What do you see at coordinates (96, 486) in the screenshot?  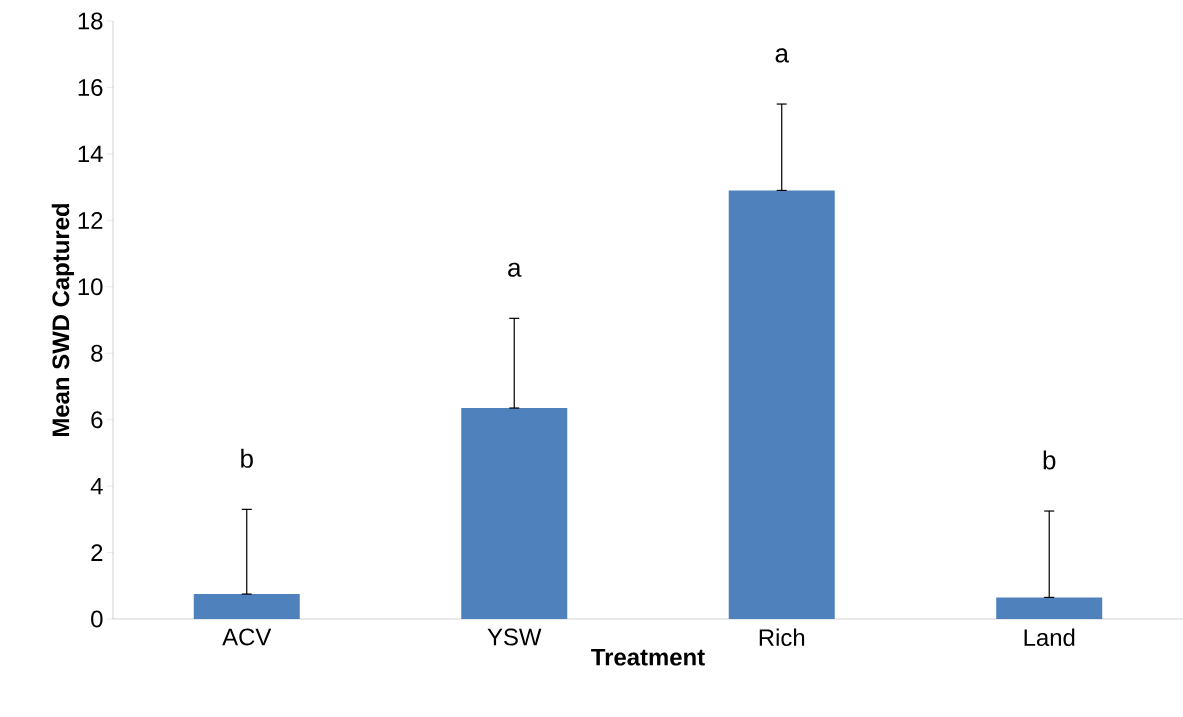 I see `y-tick-label: 4` at bounding box center [96, 486].